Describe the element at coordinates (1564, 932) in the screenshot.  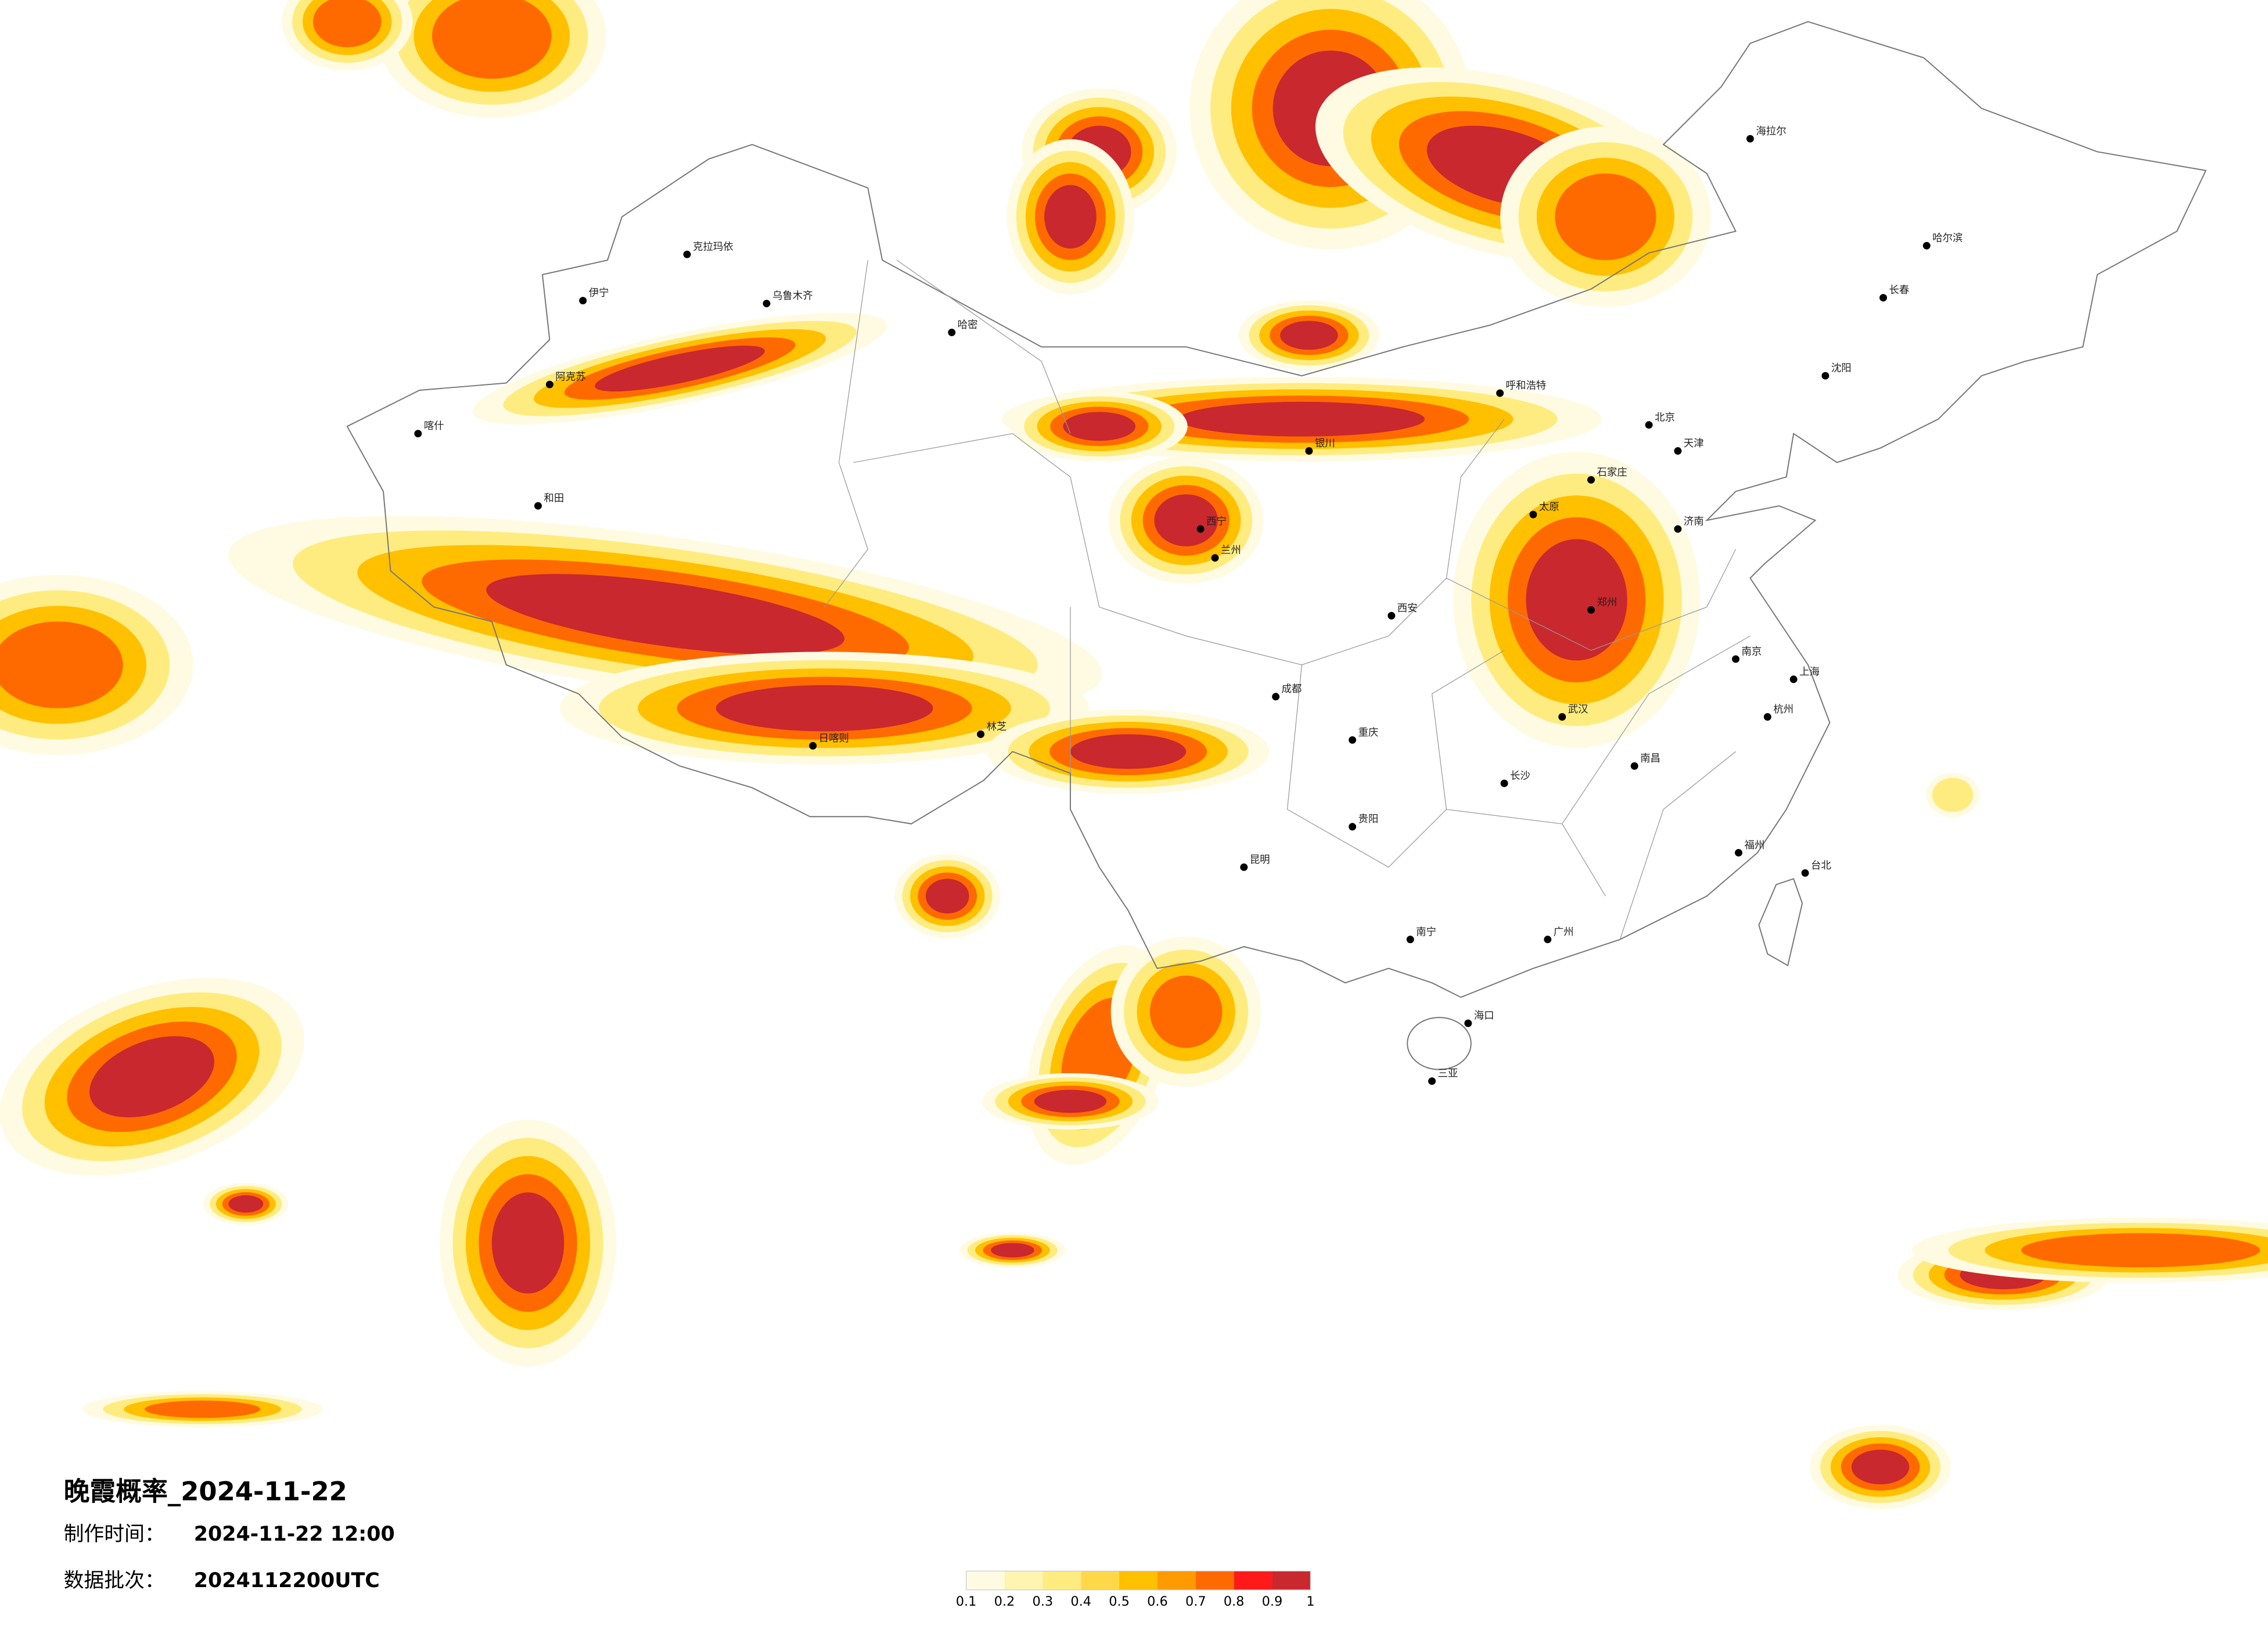
I see `city-label: 广州` at that location.